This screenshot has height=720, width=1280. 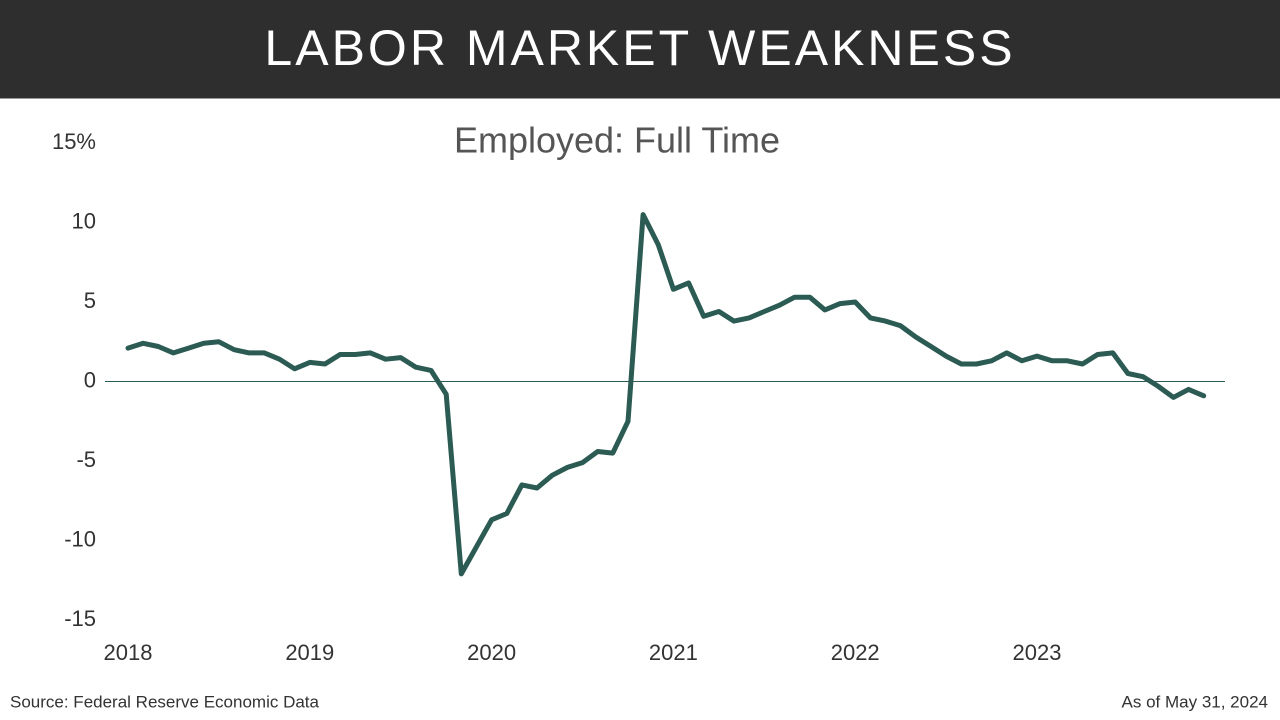 What do you see at coordinates (90, 379) in the screenshot?
I see `y-tick-label: 0` at bounding box center [90, 379].